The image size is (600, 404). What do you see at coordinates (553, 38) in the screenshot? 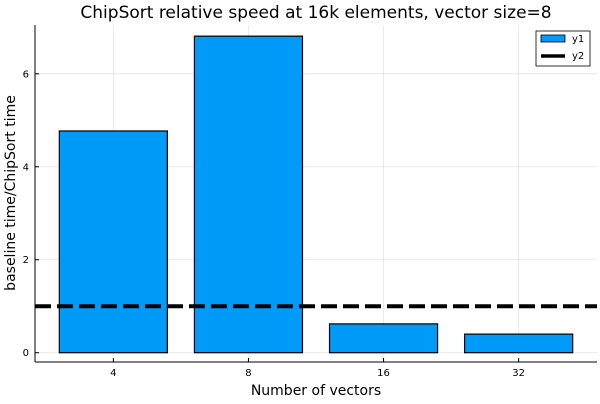
I see `legend-swatch-y1` at bounding box center [553, 38].